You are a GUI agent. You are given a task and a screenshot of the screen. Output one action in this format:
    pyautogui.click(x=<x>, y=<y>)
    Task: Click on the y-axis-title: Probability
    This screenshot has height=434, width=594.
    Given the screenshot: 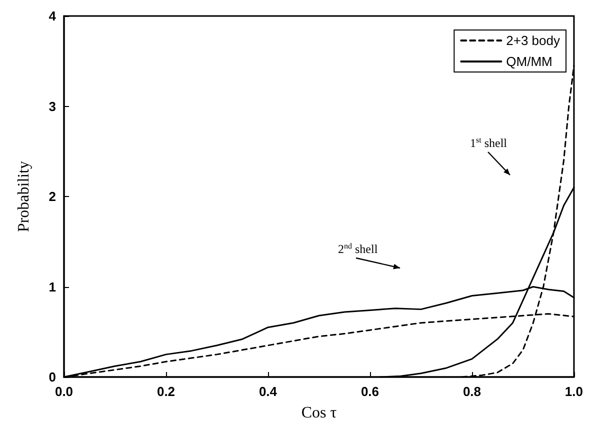 What is the action you would take?
    pyautogui.click(x=24, y=196)
    